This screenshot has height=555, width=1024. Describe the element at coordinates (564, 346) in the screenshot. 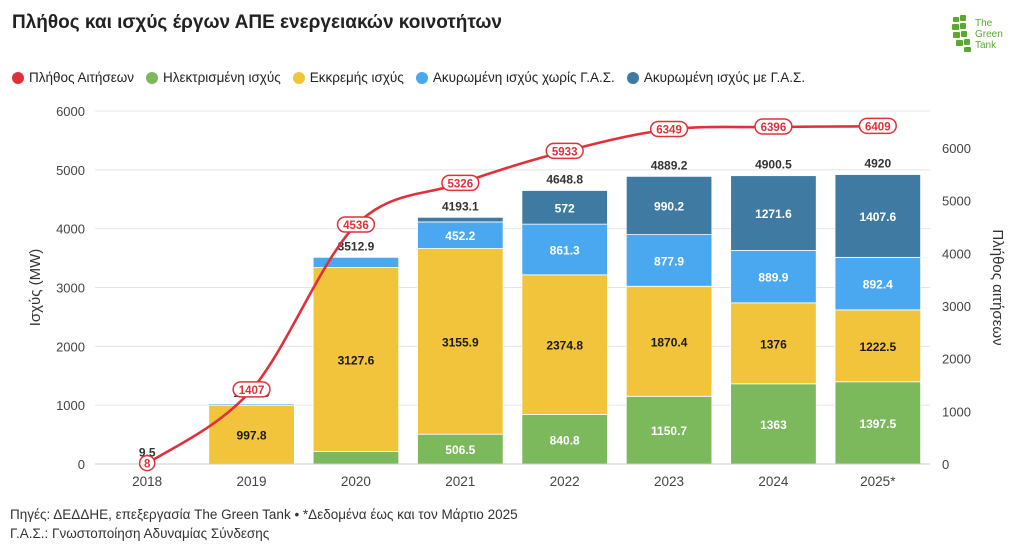

I see `bar-value-label: 2374.8` at that location.